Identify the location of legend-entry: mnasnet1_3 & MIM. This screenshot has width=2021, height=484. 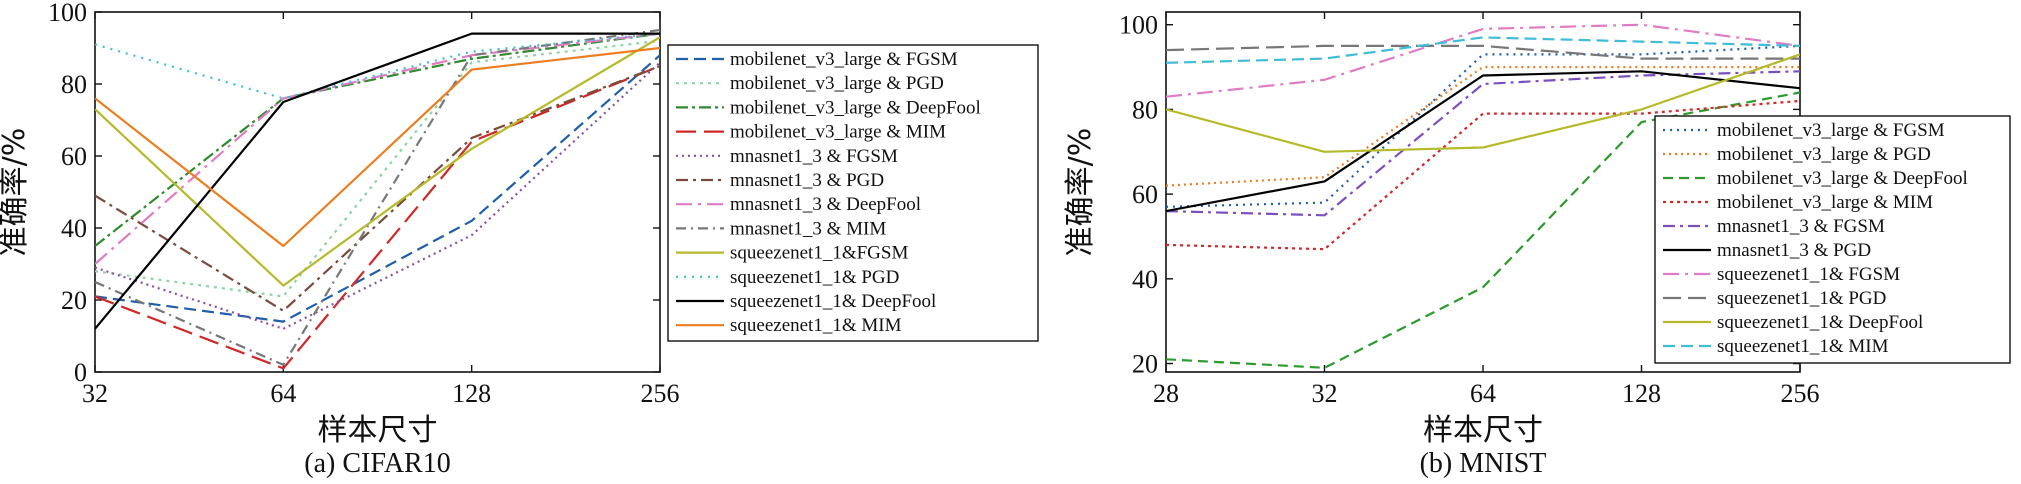
(808, 228).